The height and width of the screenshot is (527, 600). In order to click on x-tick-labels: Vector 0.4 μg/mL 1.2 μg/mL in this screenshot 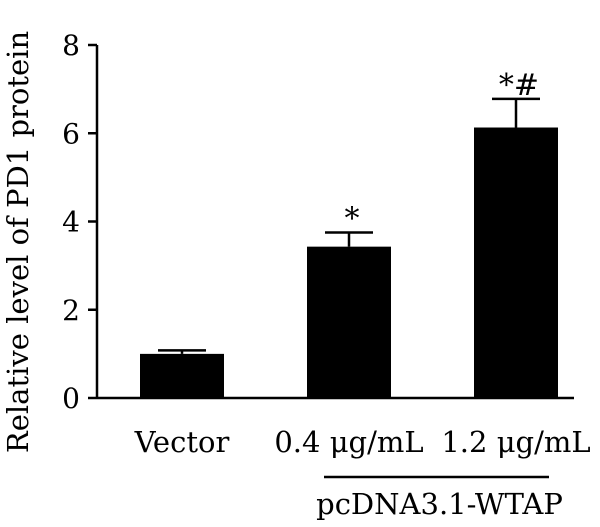, I will do `click(362, 442)`.